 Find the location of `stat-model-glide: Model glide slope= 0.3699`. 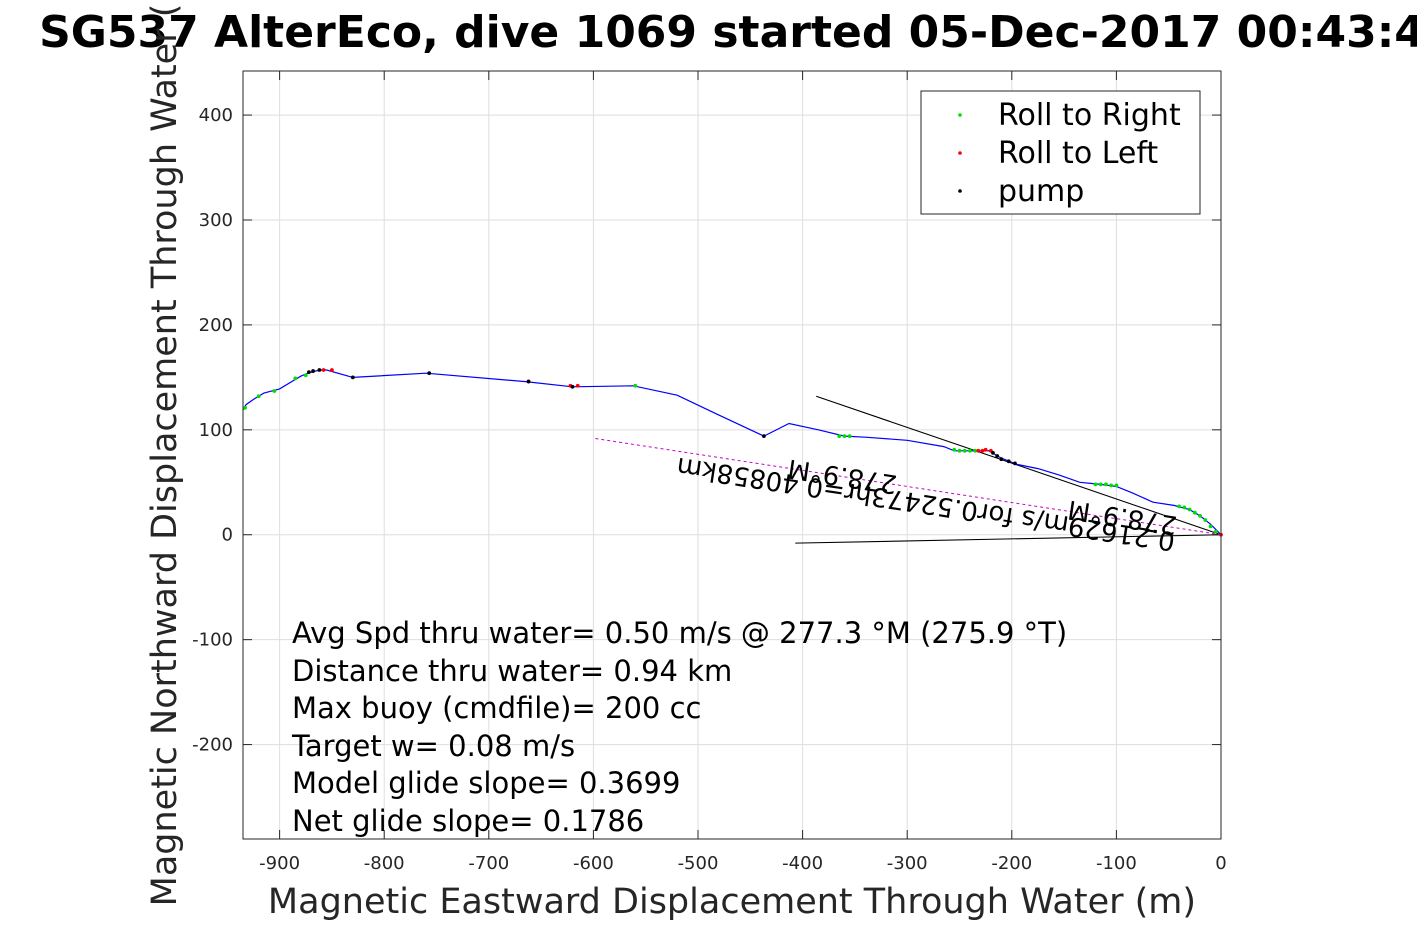

stat-model-glide: Model glide slope= 0.3699 is located at coordinates (486, 783).